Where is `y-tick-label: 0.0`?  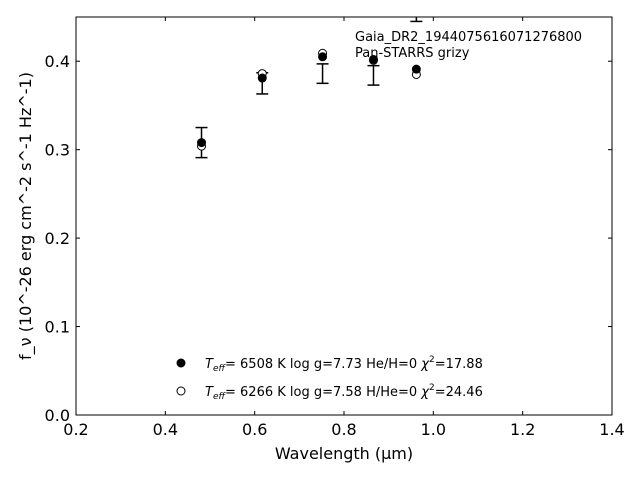 y-tick-label: 0.0 is located at coordinates (57, 415).